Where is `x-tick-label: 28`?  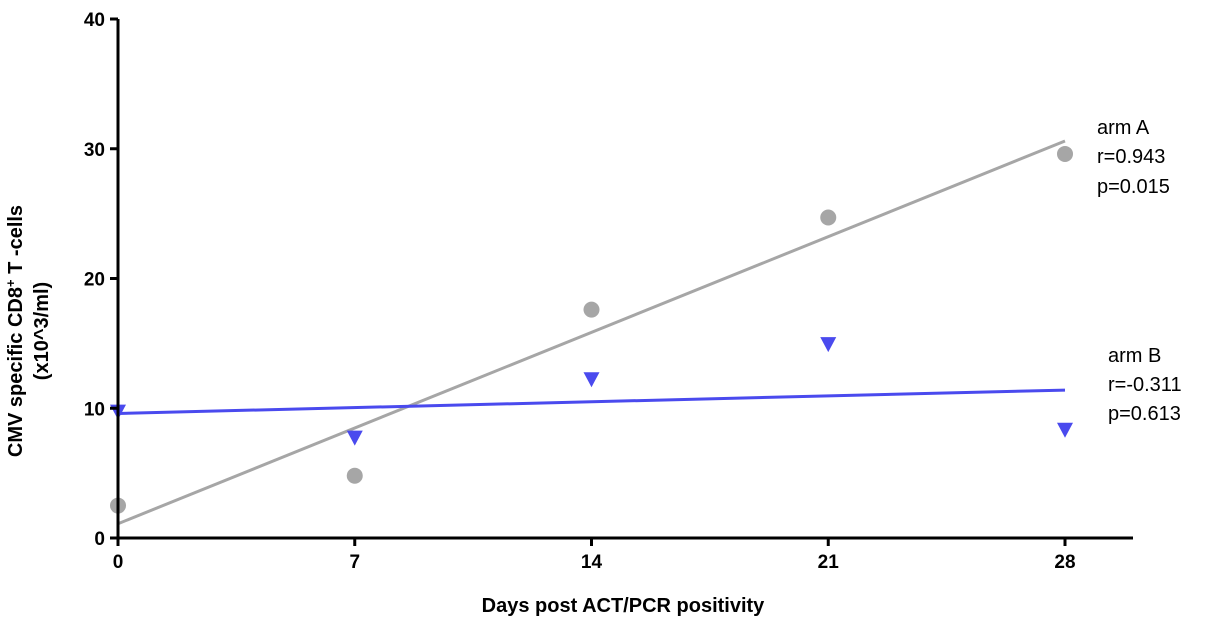
x-tick-label: 28 is located at coordinates (1064, 562).